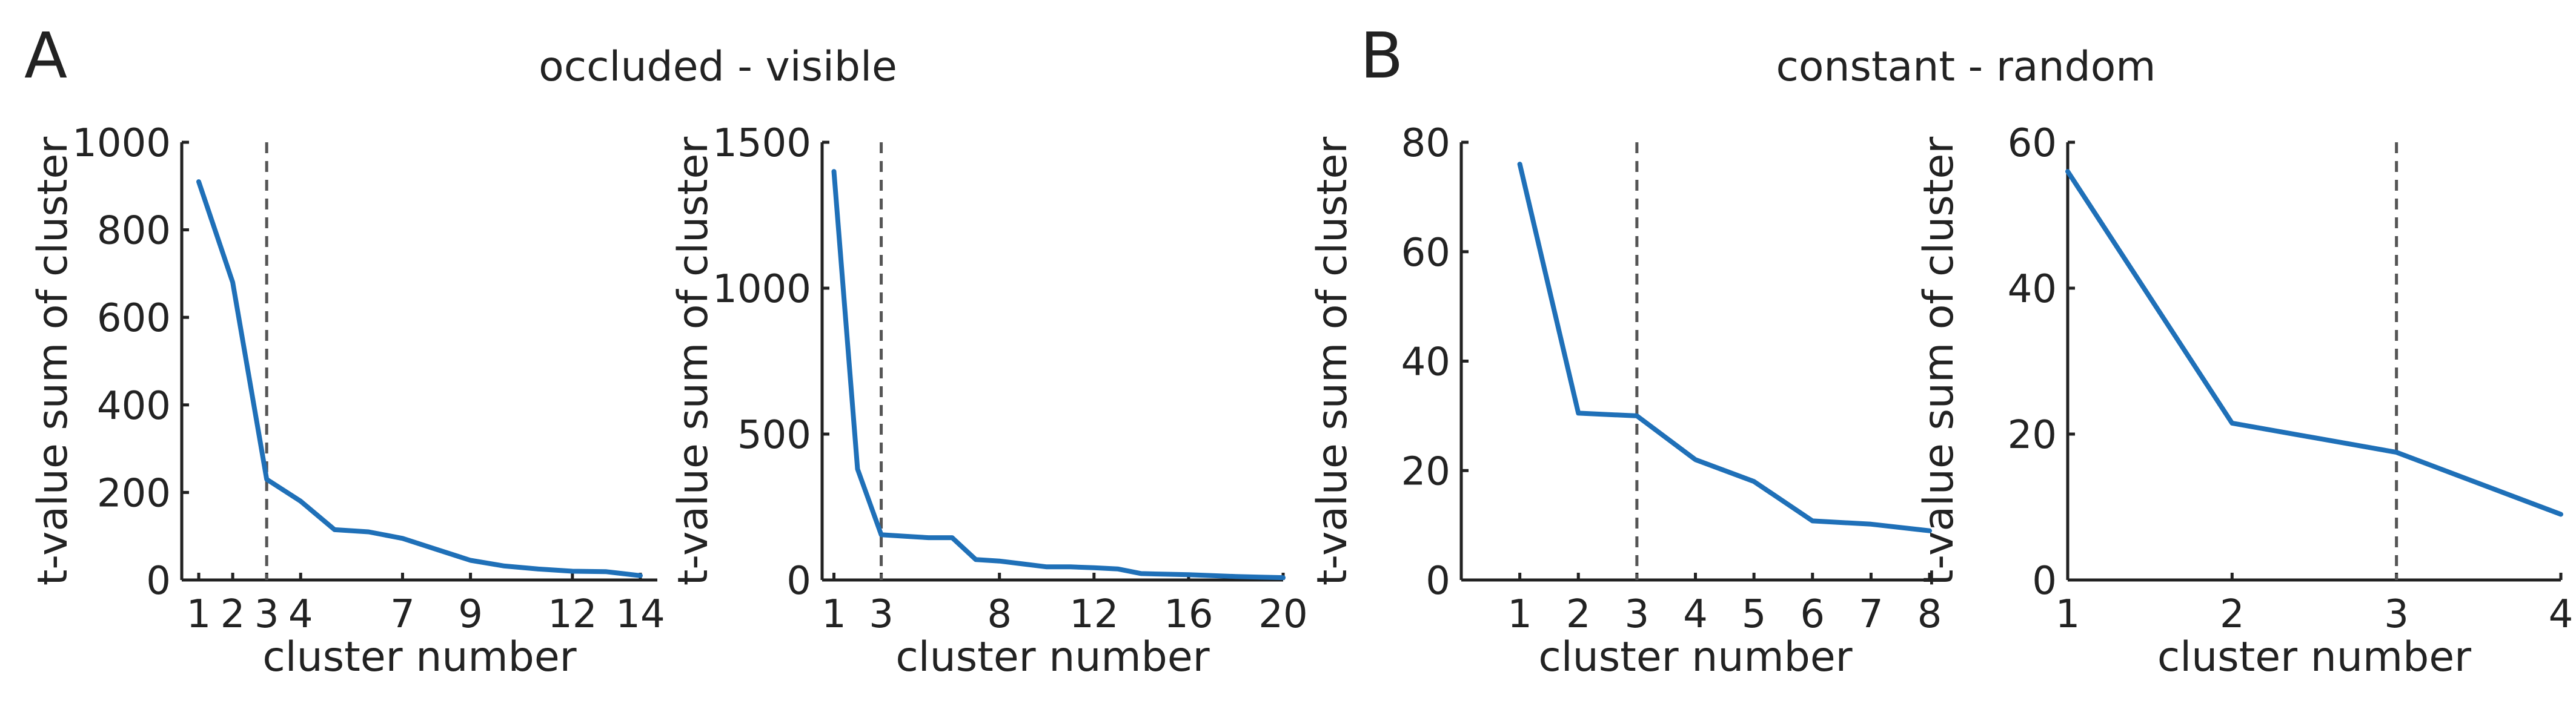 This screenshot has height=715, width=2576. I want to click on x-tick-label: 20, so click(1282, 615).